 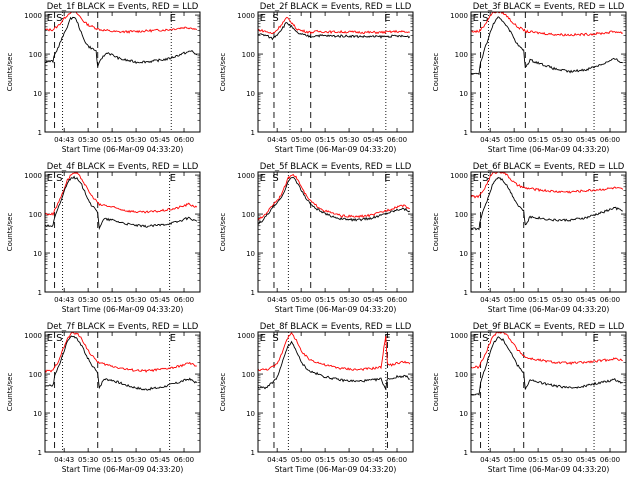 What do you see at coordinates (336, 7) in the screenshot?
I see `panel-title: Det_2f BLACK = Events, RED = LLD` at bounding box center [336, 7].